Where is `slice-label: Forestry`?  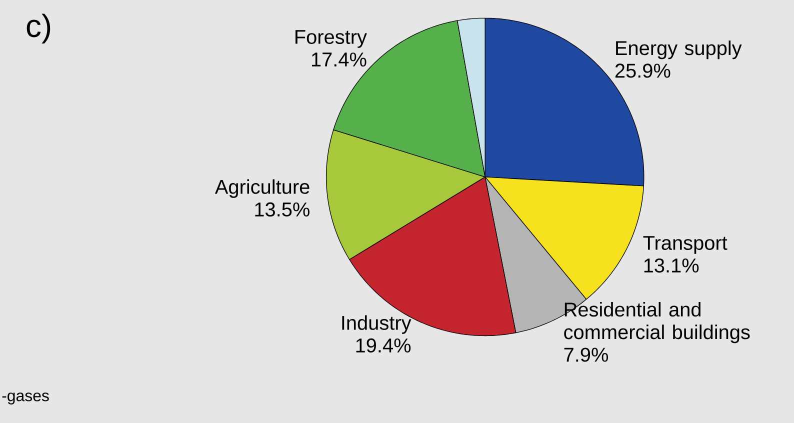 slice-label: Forestry is located at coordinates (331, 39).